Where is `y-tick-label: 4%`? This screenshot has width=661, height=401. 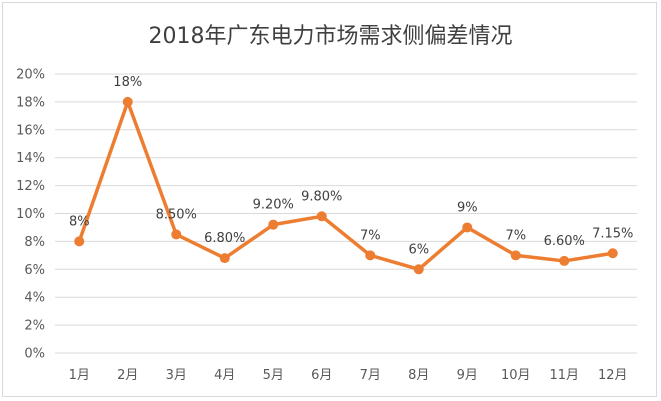
y-tick-label: 4% is located at coordinates (34, 298).